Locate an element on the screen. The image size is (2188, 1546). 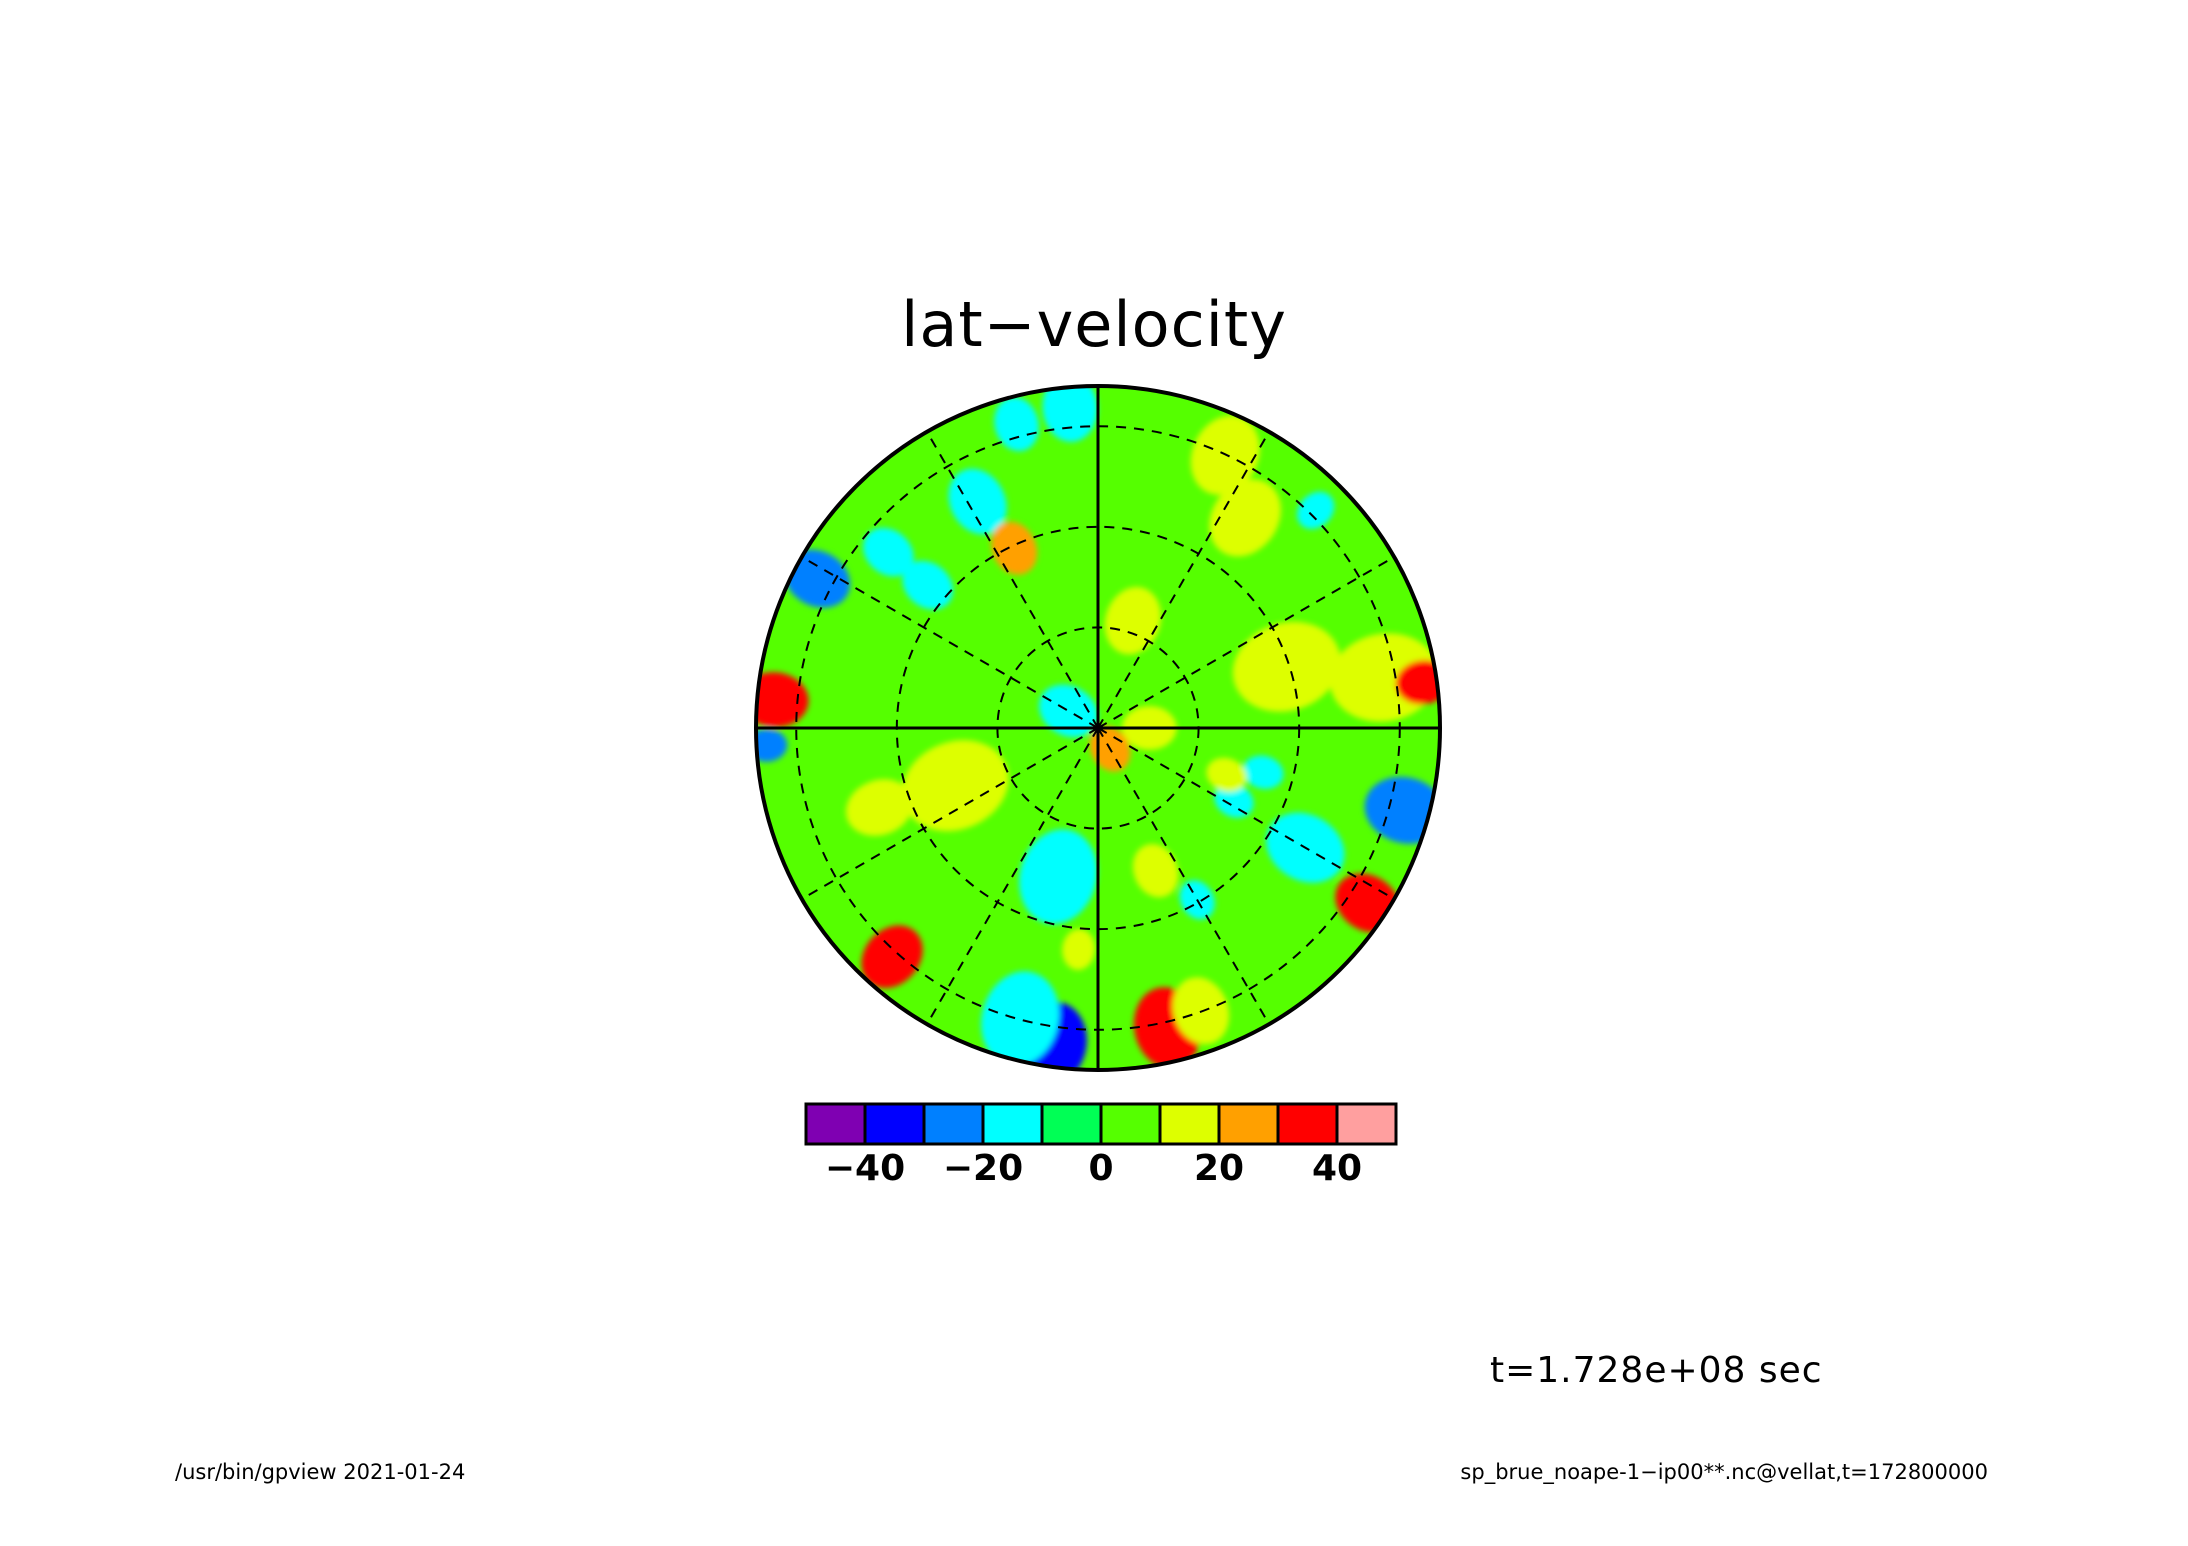
time-label: t=1.728e+08 sec is located at coordinates (1656, 1370).